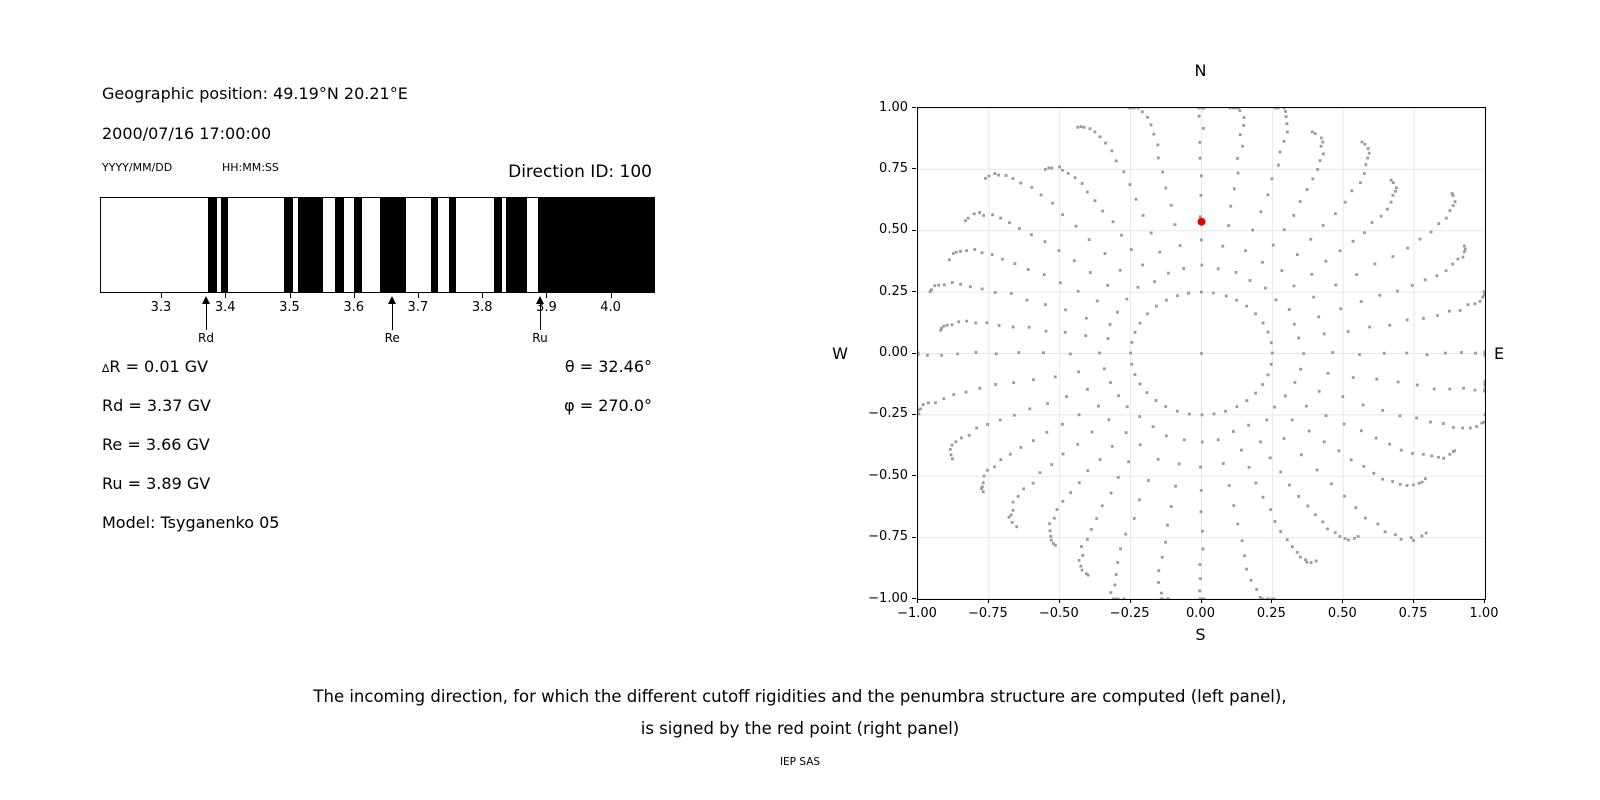 The image size is (1600, 800). Describe the element at coordinates (161, 307) in the screenshot. I see `penumbra-tick-label: 3.3` at that location.